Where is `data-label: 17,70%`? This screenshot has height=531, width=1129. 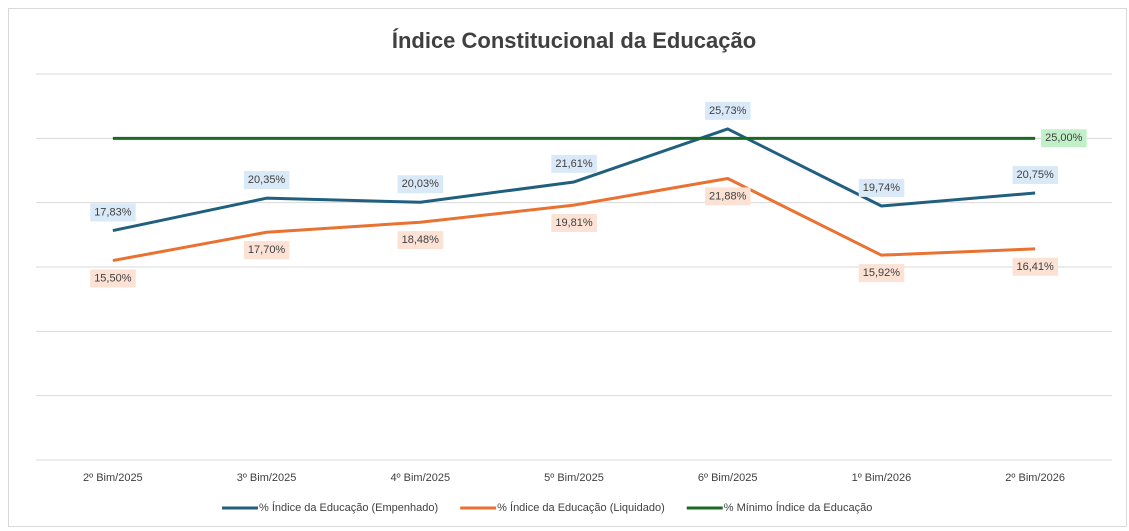
data-label: 17,70% is located at coordinates (267, 250).